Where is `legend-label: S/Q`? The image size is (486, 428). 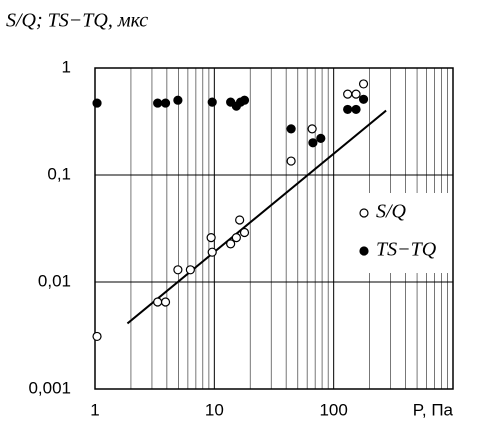 legend-label: S/Q is located at coordinates (391, 212).